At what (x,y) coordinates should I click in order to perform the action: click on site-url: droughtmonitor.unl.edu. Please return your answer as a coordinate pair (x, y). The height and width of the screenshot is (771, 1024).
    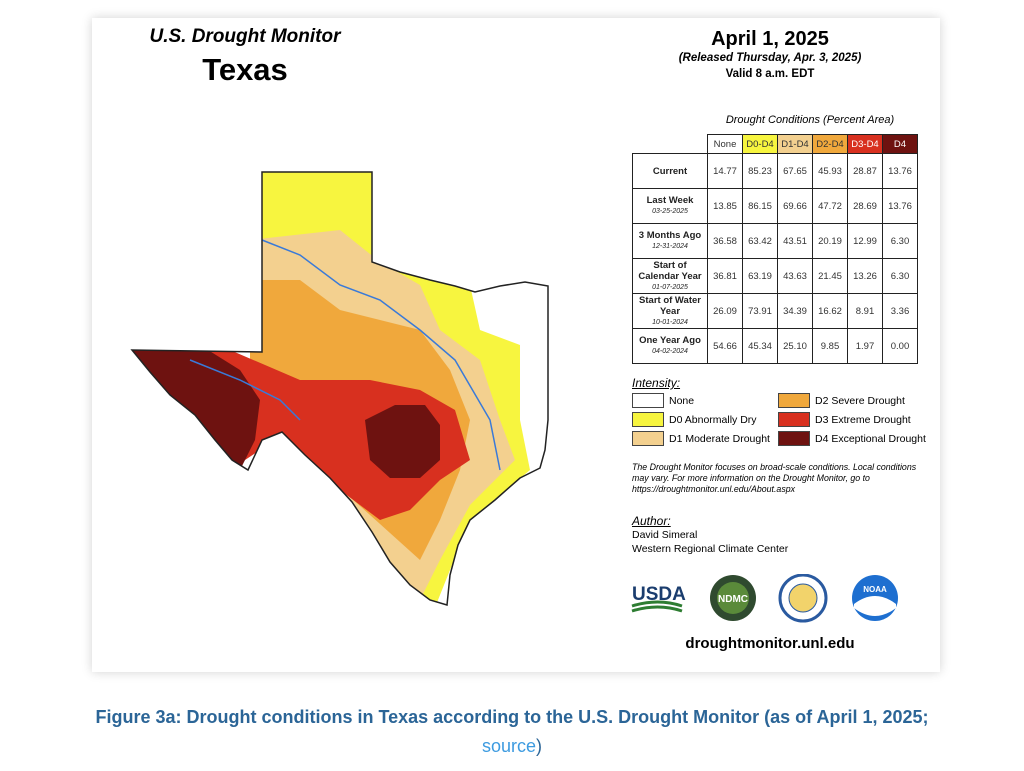
    Looking at the image, I should click on (770, 643).